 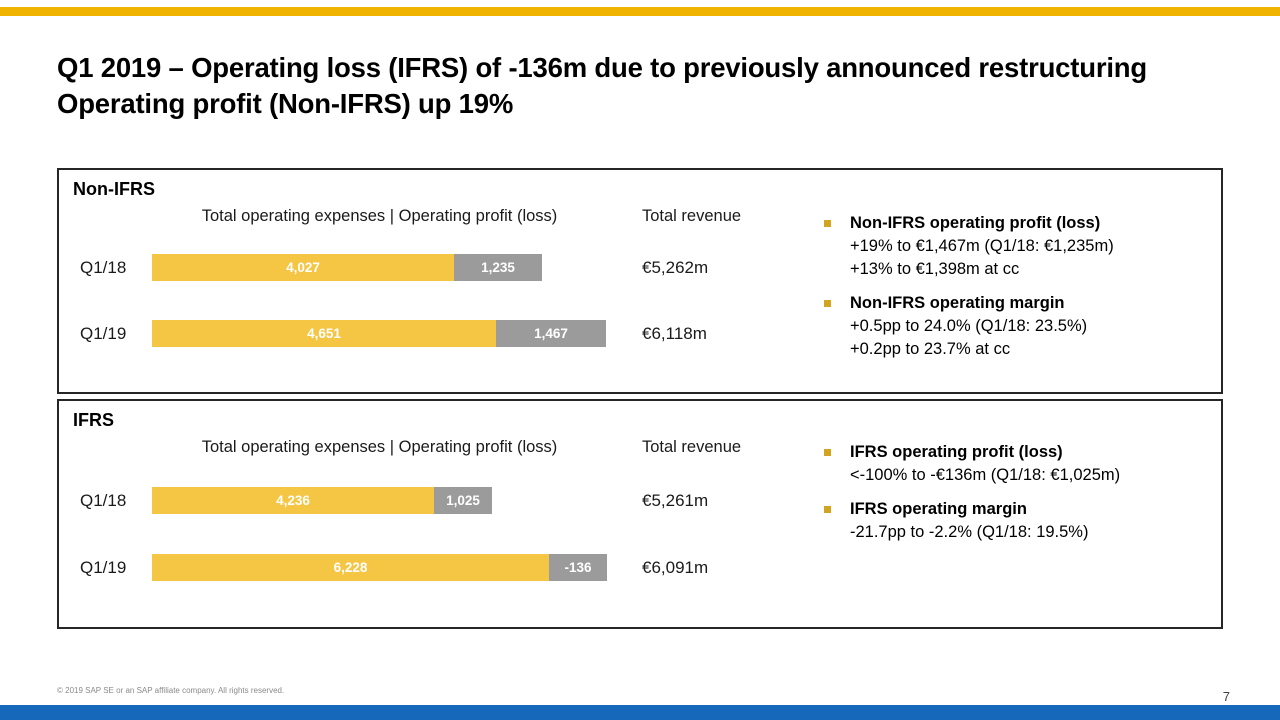 I want to click on bar-row-q1-18: Q1/18 4,236 1,025, so click(x=286, y=500).